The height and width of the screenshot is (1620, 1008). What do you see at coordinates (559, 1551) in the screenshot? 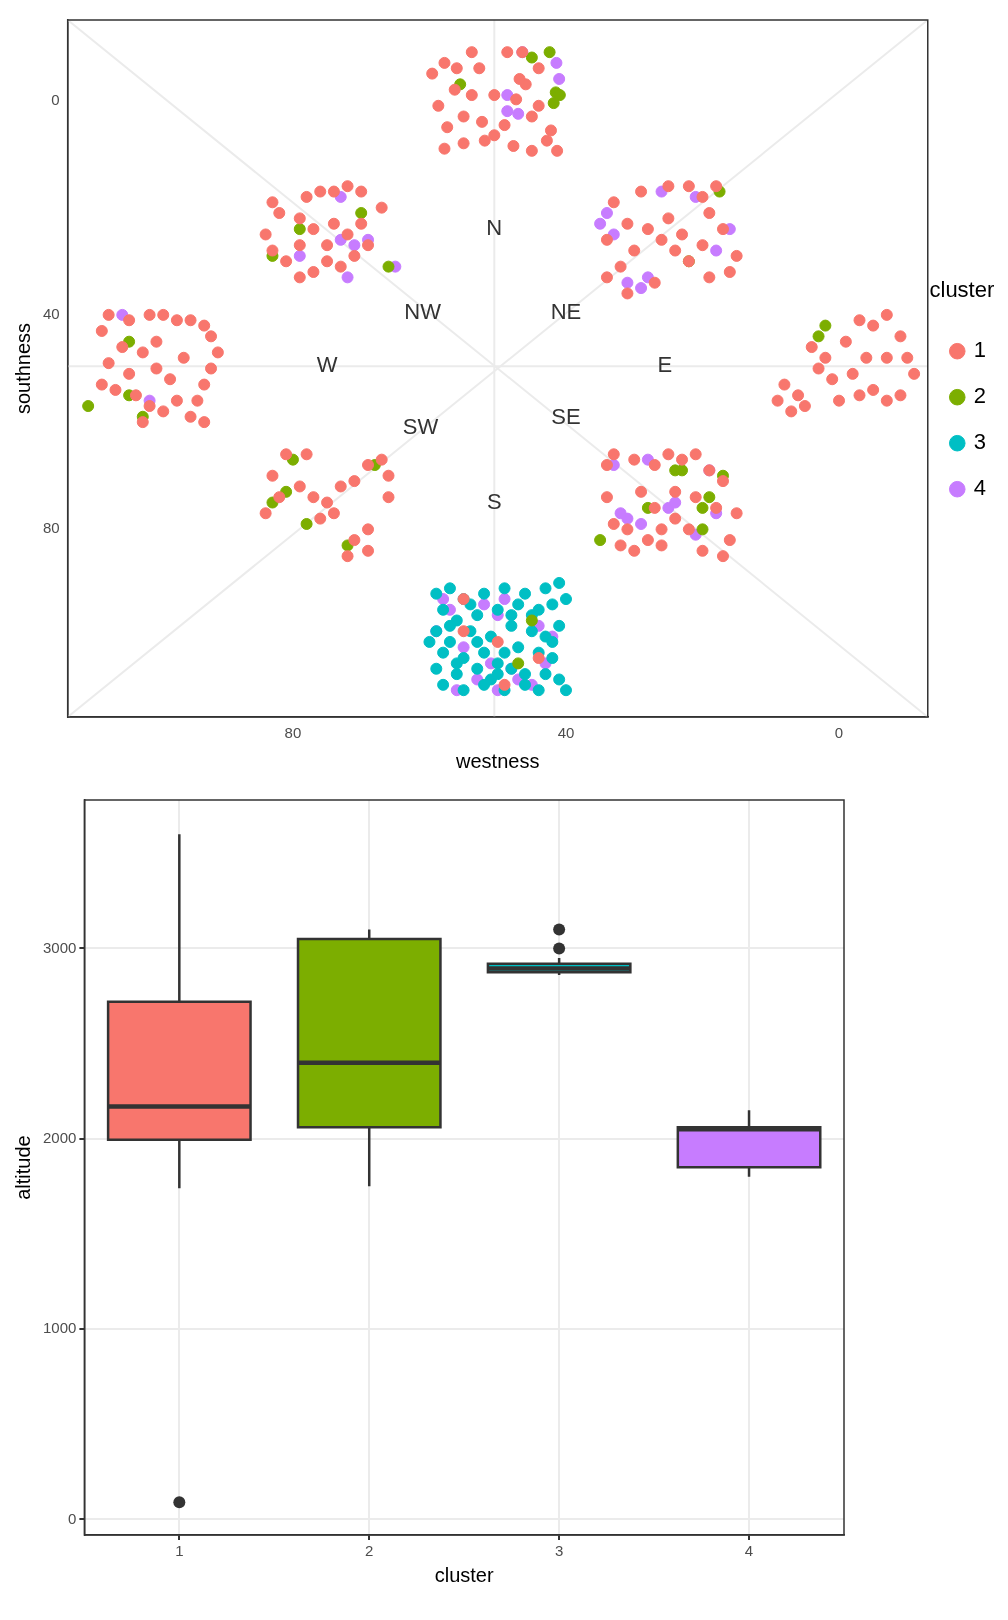
I see `x-tick-label: 3` at bounding box center [559, 1551].